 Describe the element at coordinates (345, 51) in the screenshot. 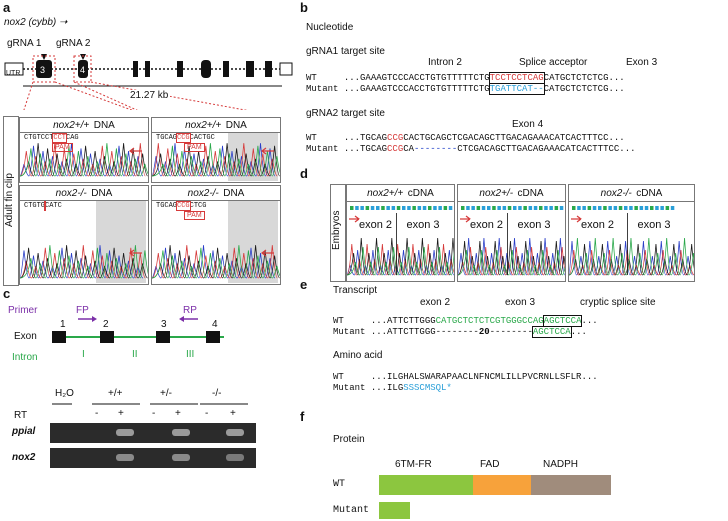

I see `site1-title: gRNA1 target site` at that location.